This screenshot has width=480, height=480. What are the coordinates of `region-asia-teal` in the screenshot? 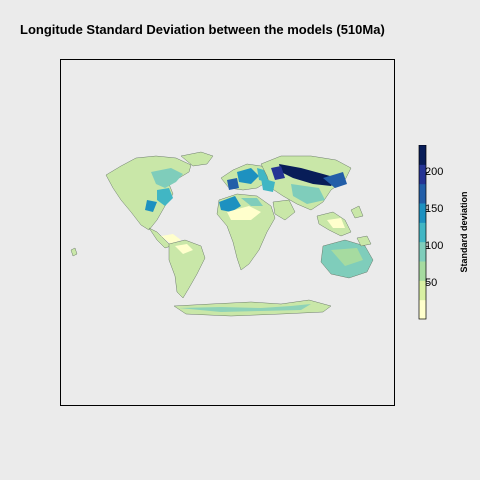 It's located at (308, 194).